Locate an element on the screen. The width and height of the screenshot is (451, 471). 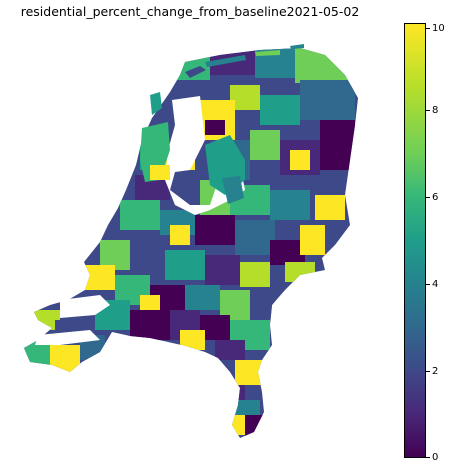
texel-island is located at coordinates (156, 103).